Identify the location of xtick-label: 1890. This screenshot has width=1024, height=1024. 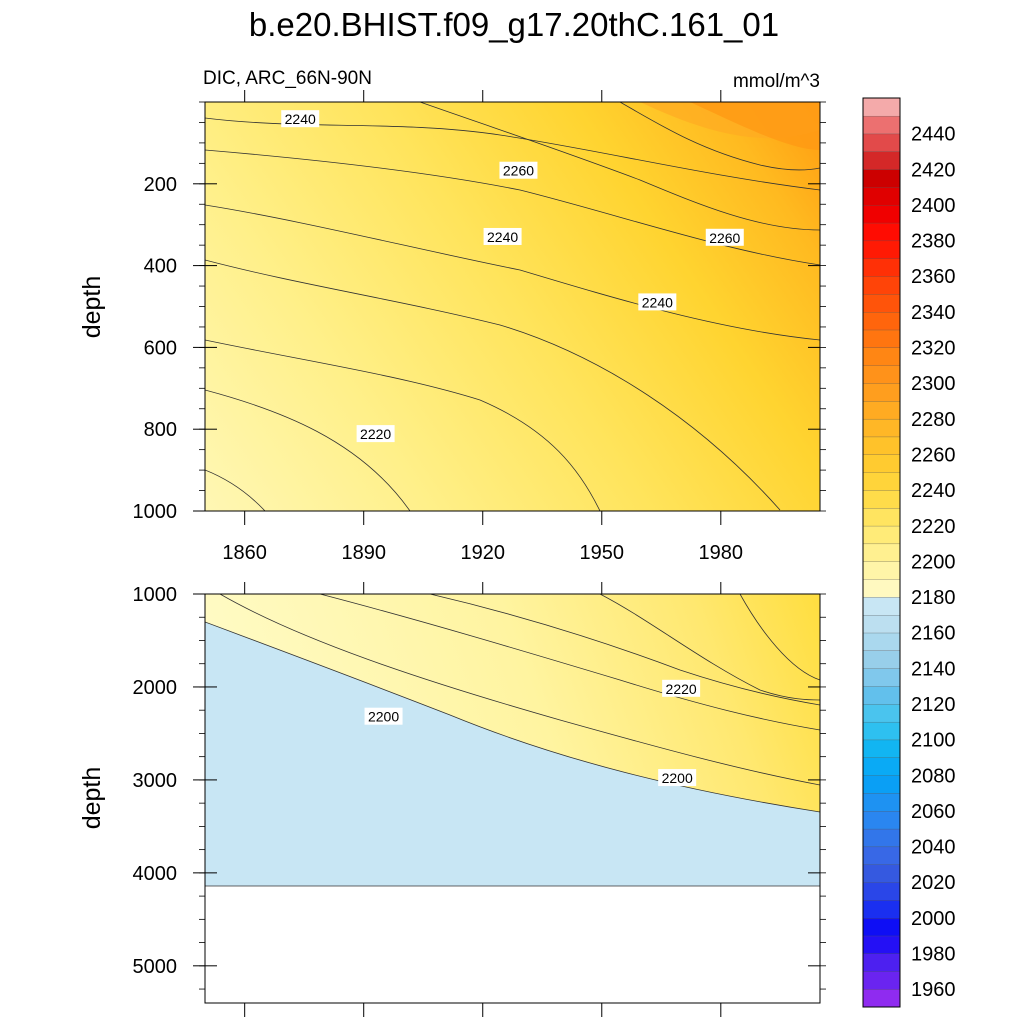
(363, 553).